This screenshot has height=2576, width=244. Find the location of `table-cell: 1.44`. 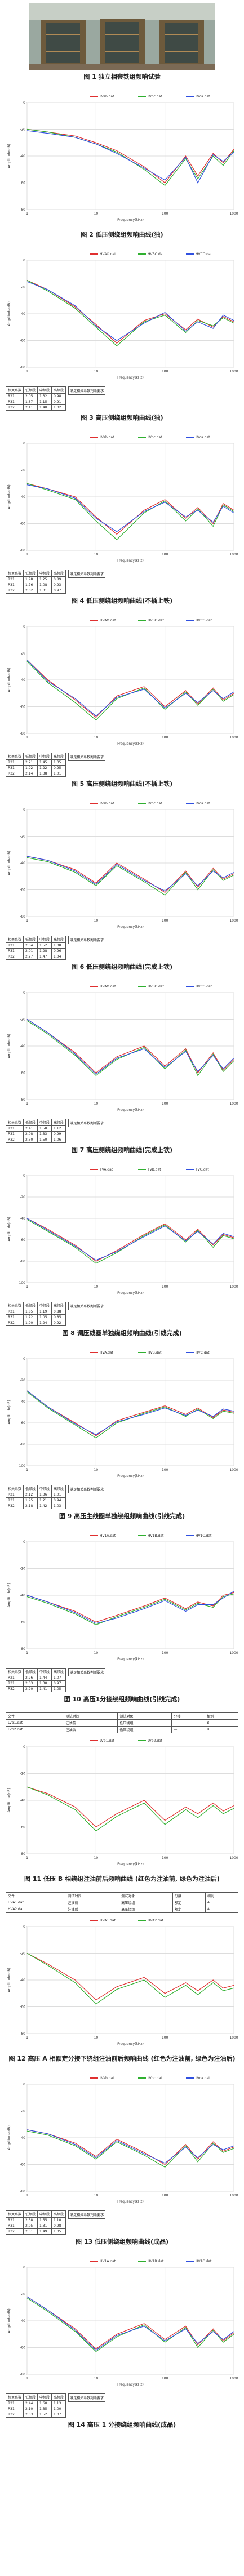

table-cell: 1.44 is located at coordinates (44, 1678).